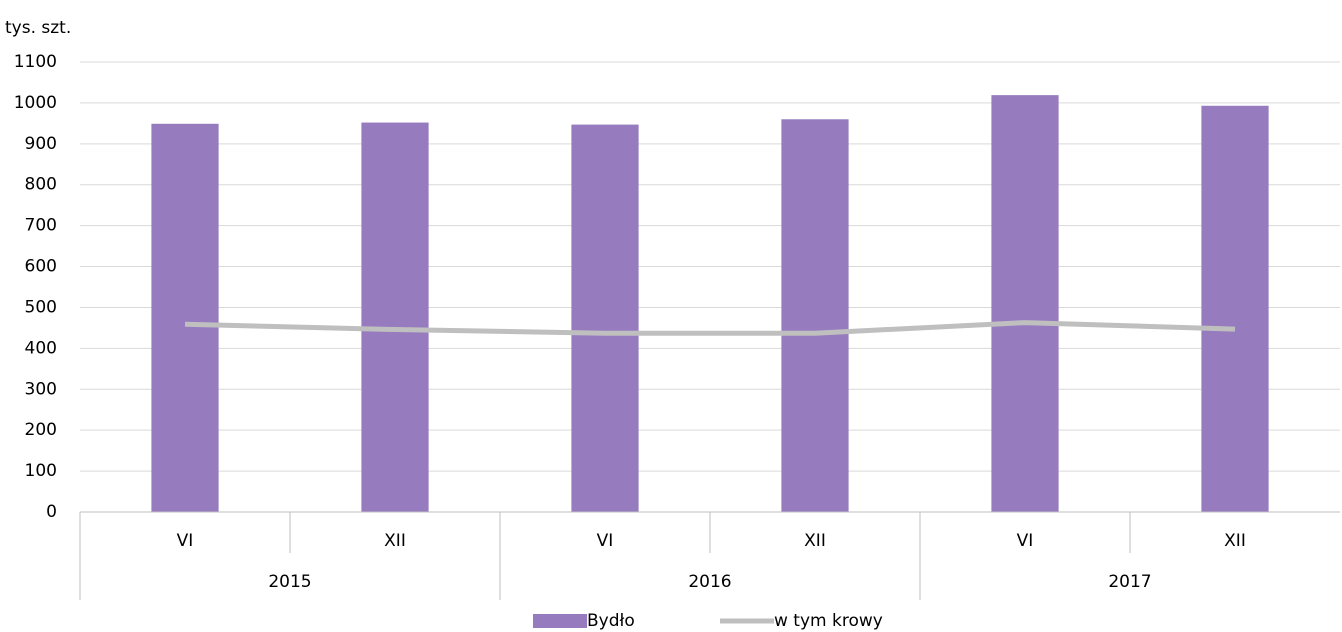  I want to click on y-tick-label: 1100, so click(35, 62).